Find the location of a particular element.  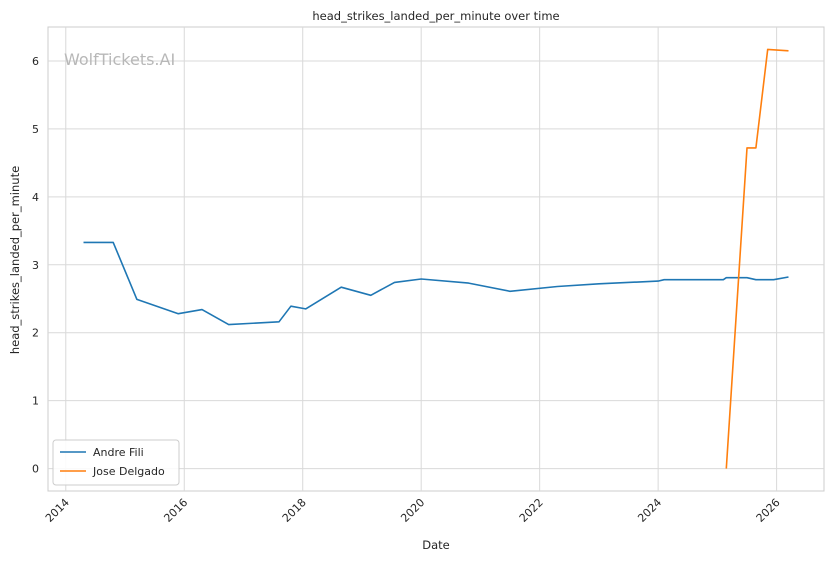

x-tick-label: 2020 is located at coordinates (412, 510).